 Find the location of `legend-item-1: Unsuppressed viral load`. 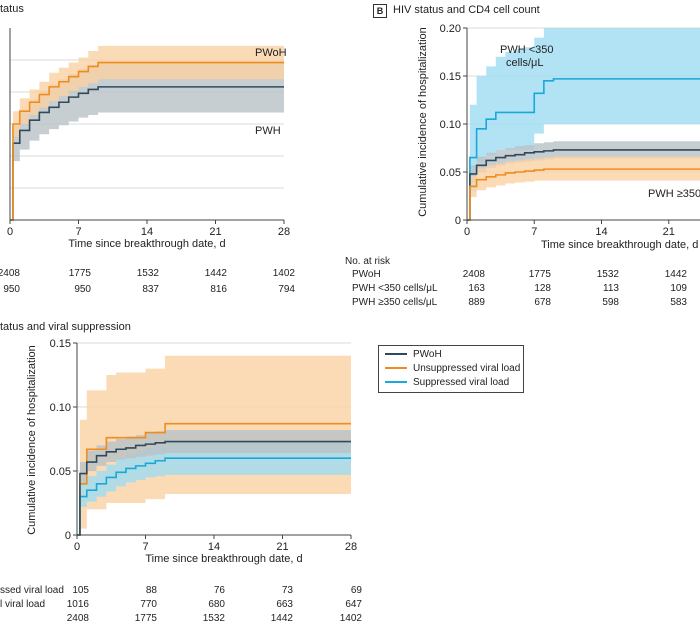

legend-item-1: Unsuppressed viral load is located at coordinates (452, 369).